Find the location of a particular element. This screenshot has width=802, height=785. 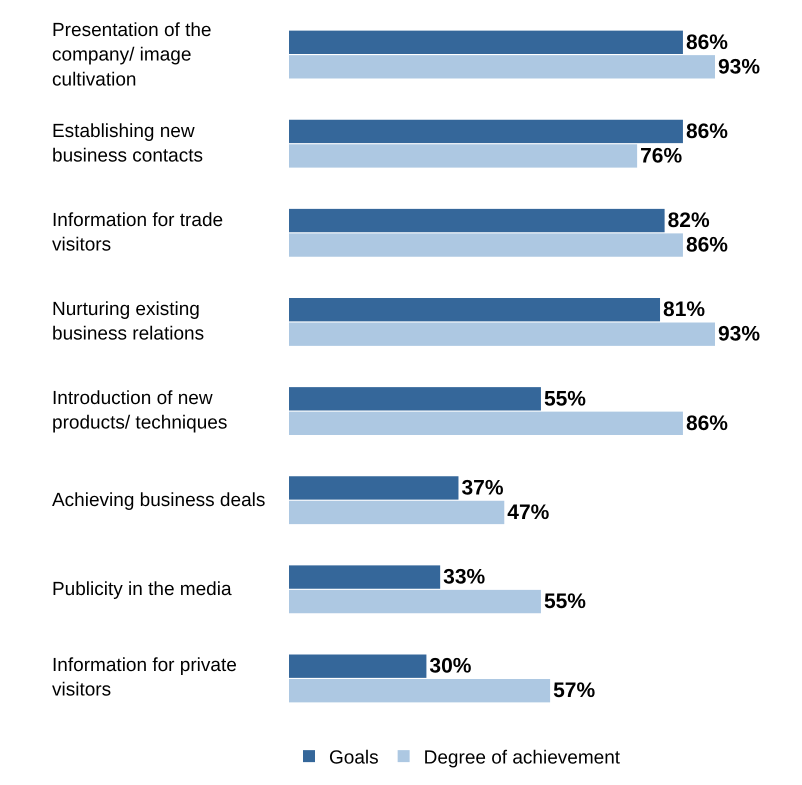

y-tick-label: Establishing new business contacts is located at coordinates (128, 144).